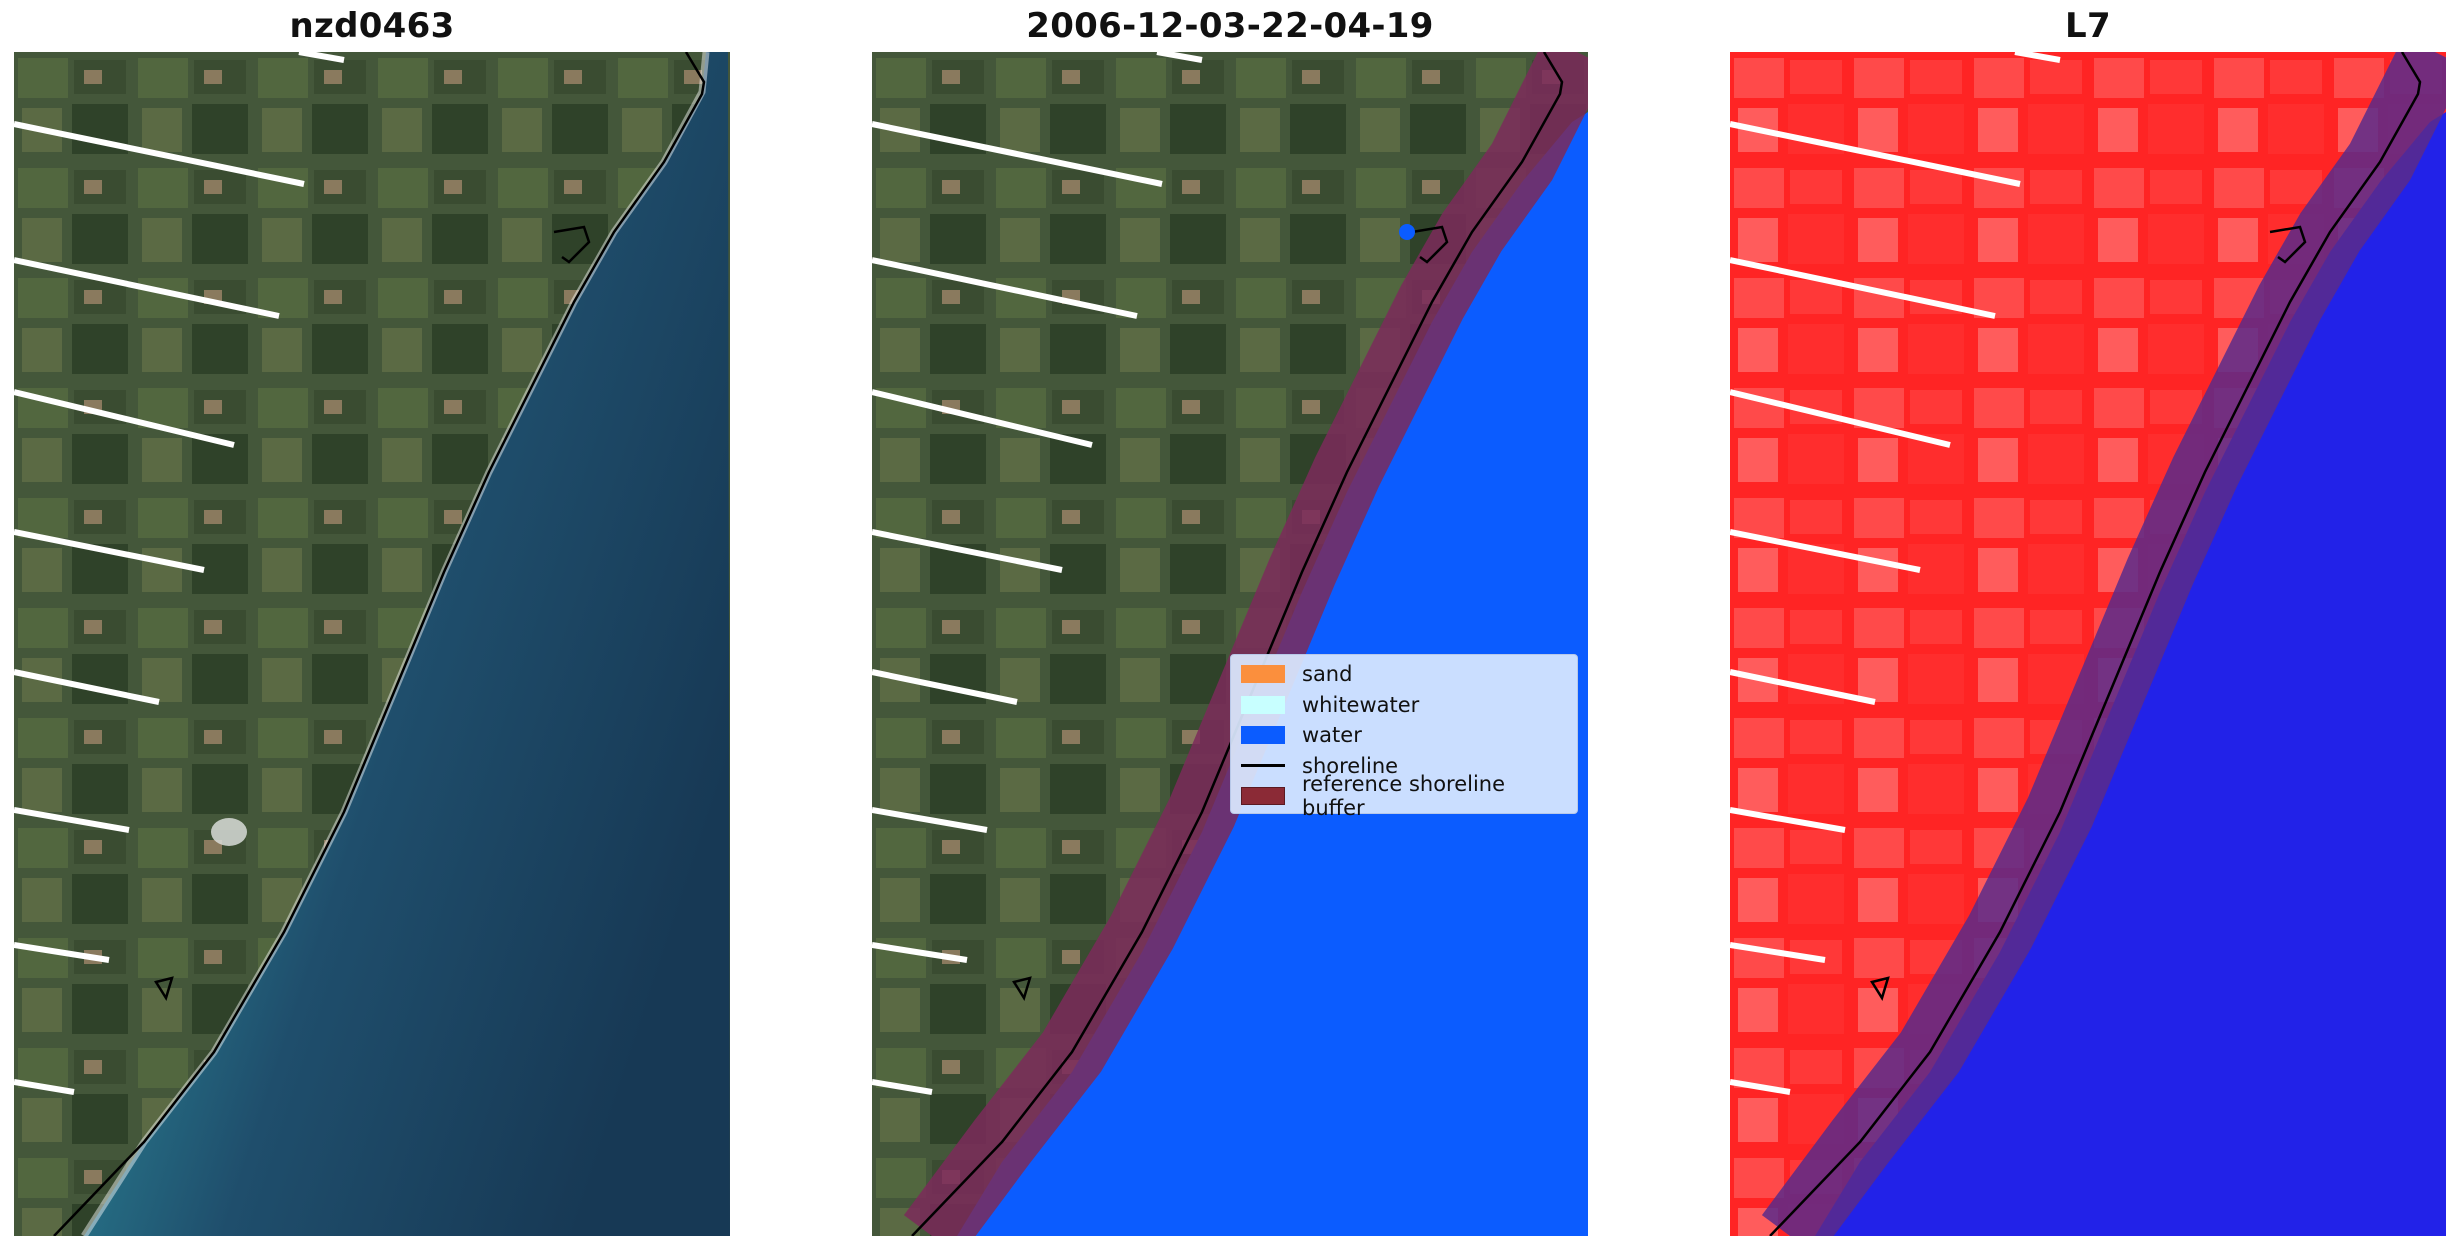  What do you see at coordinates (1263, 766) in the screenshot?
I see `shoreline-swatch` at bounding box center [1263, 766].